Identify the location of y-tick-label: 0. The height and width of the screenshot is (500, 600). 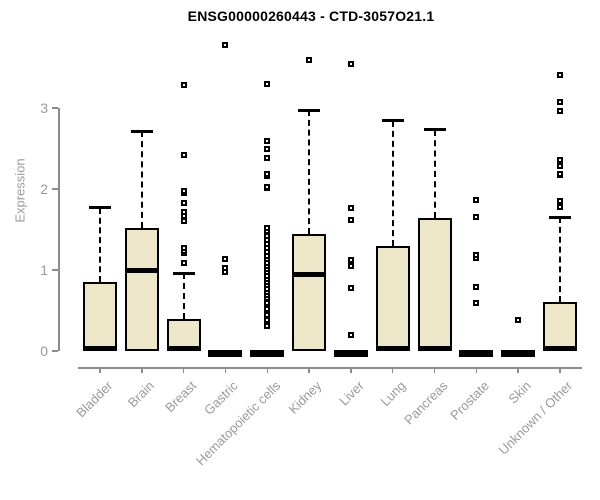
(44, 351).